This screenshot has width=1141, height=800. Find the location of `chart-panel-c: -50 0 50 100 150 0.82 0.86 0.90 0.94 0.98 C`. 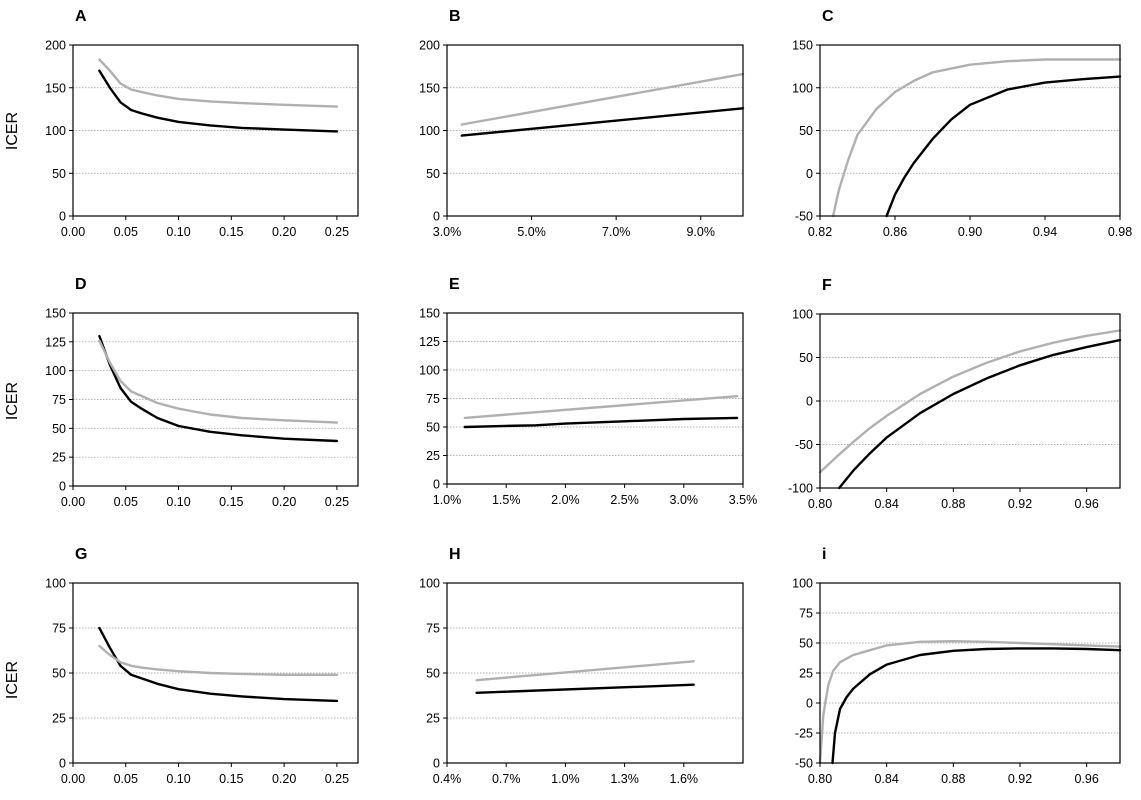

chart-panel-c: -50 0 50 100 150 0.82 0.86 0.90 0.94 0.98 C is located at coordinates (962, 123).